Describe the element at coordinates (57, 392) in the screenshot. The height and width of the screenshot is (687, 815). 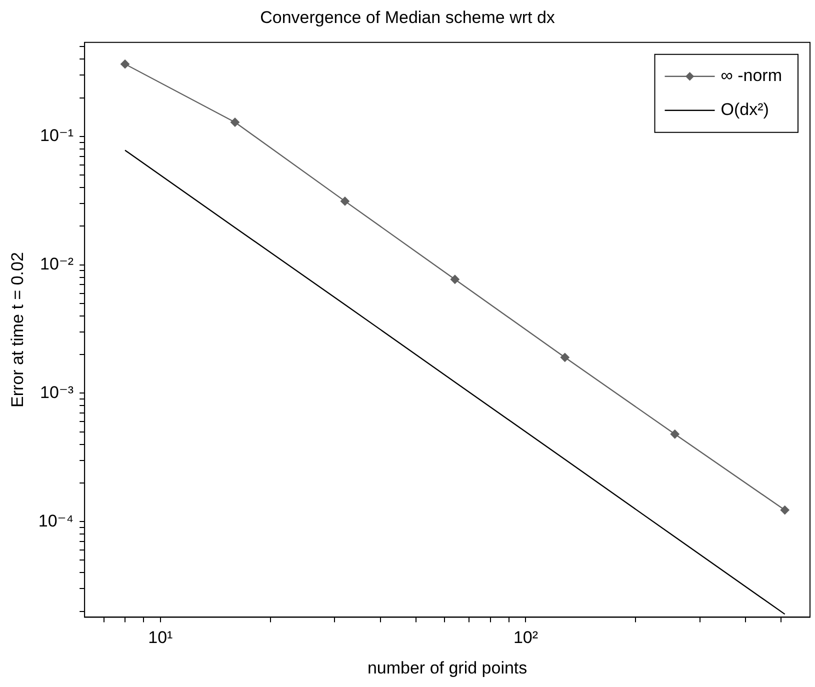
I see `y-tick-label: 10⁻³` at that location.